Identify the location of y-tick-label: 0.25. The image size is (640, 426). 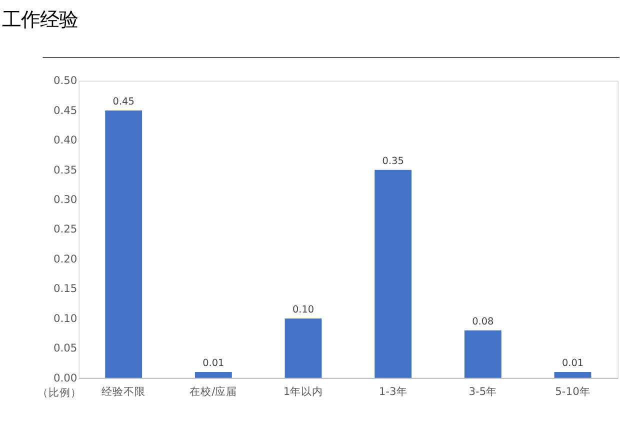
(65, 229).